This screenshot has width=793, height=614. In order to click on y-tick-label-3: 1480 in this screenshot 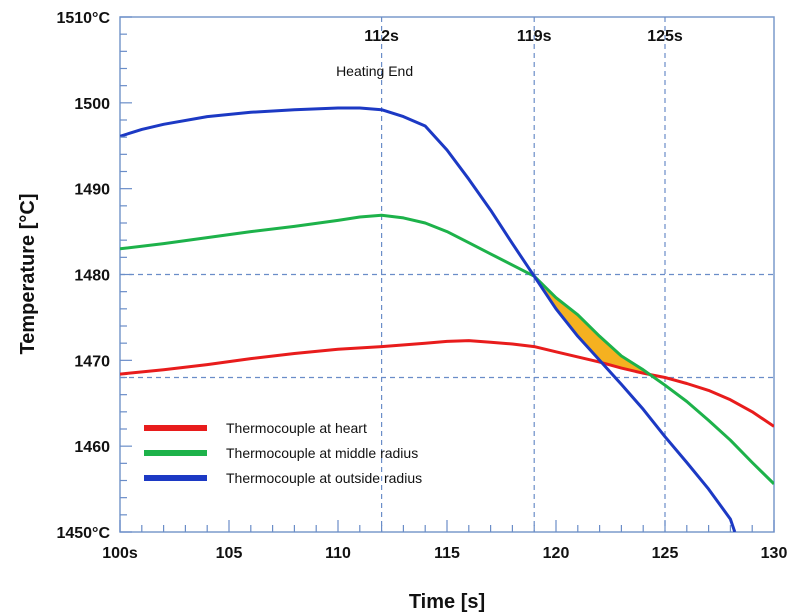, I will do `click(92, 276)`.